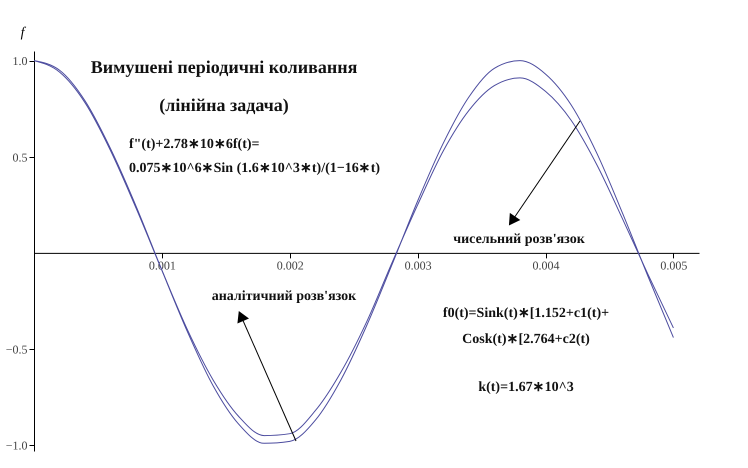 This screenshot has height=468, width=748. I want to click on annotation: чисельний розв'язок, so click(519, 239).